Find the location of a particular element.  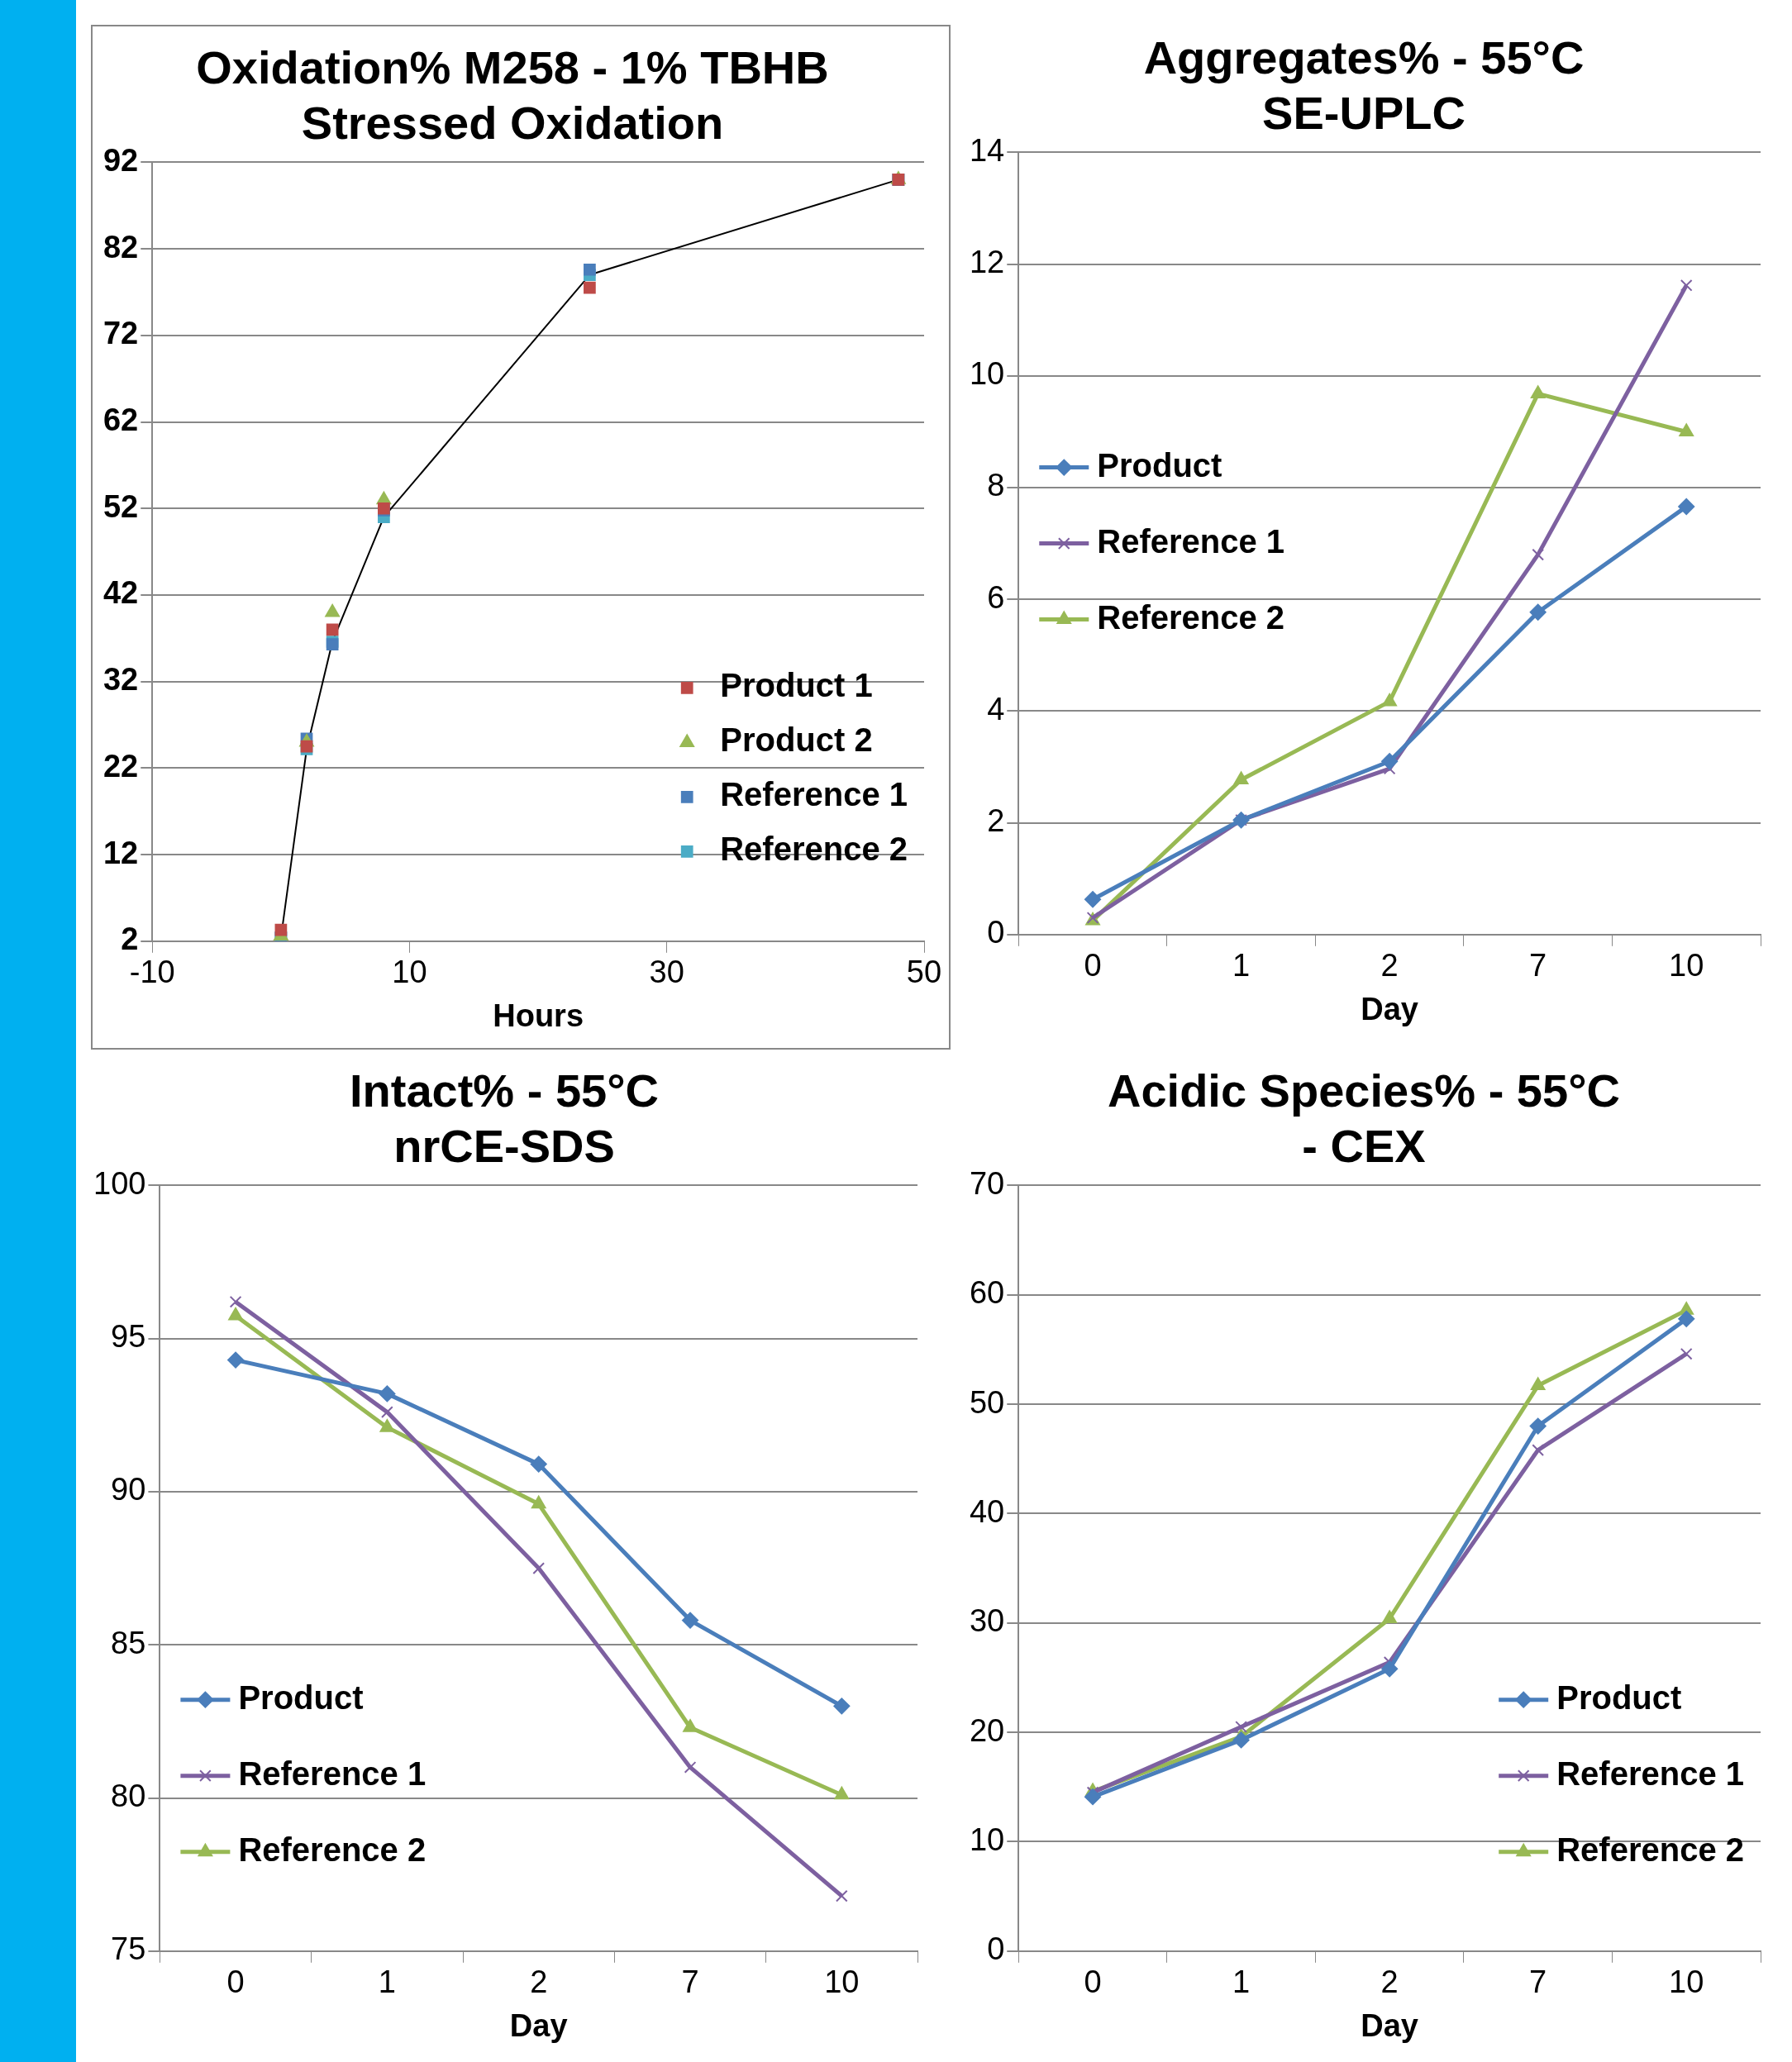

x-axis-title: Hours is located at coordinates (538, 1016).